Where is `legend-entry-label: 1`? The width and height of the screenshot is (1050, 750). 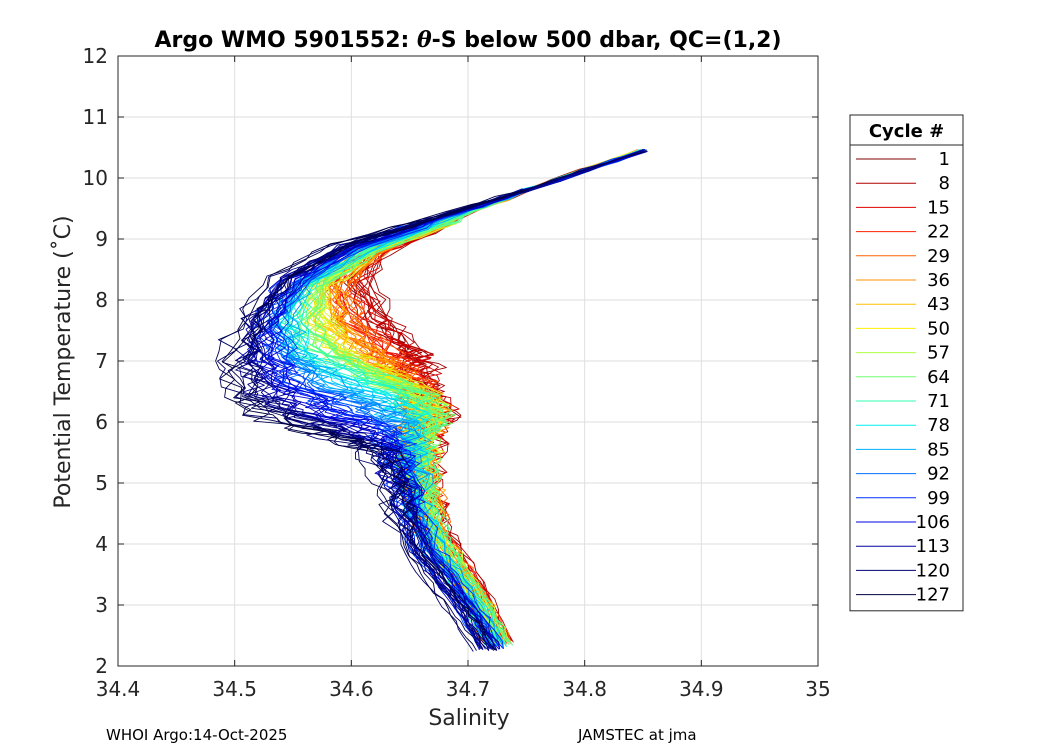 legend-entry-label: 1 is located at coordinates (944, 159).